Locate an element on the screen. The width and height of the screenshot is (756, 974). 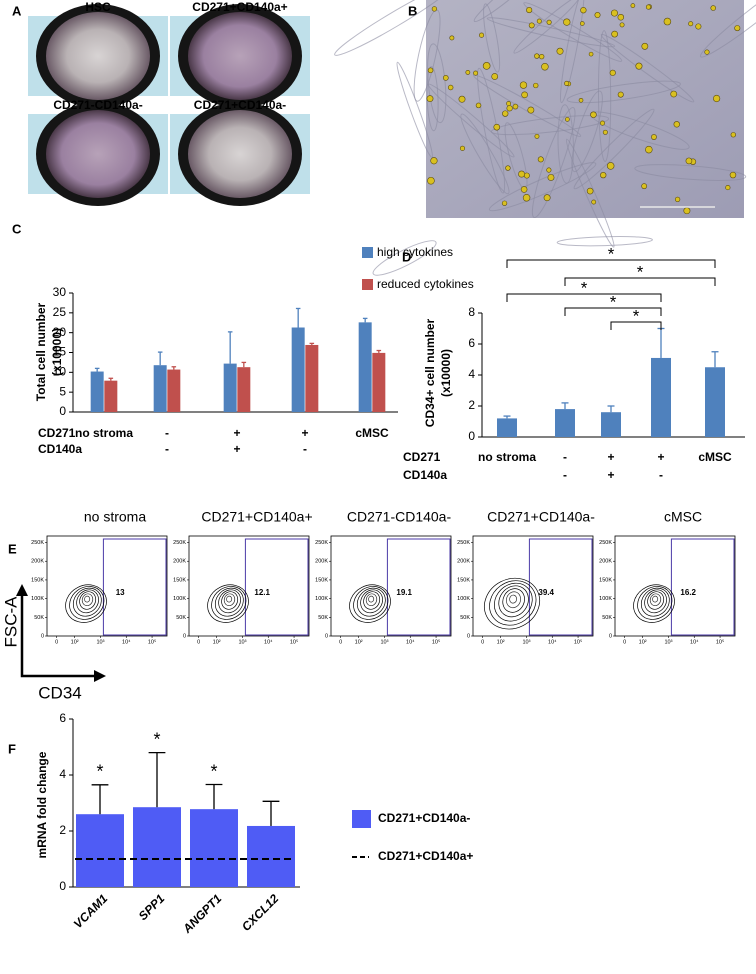
y-tick-label: 50K is located at coordinates (39, 618).